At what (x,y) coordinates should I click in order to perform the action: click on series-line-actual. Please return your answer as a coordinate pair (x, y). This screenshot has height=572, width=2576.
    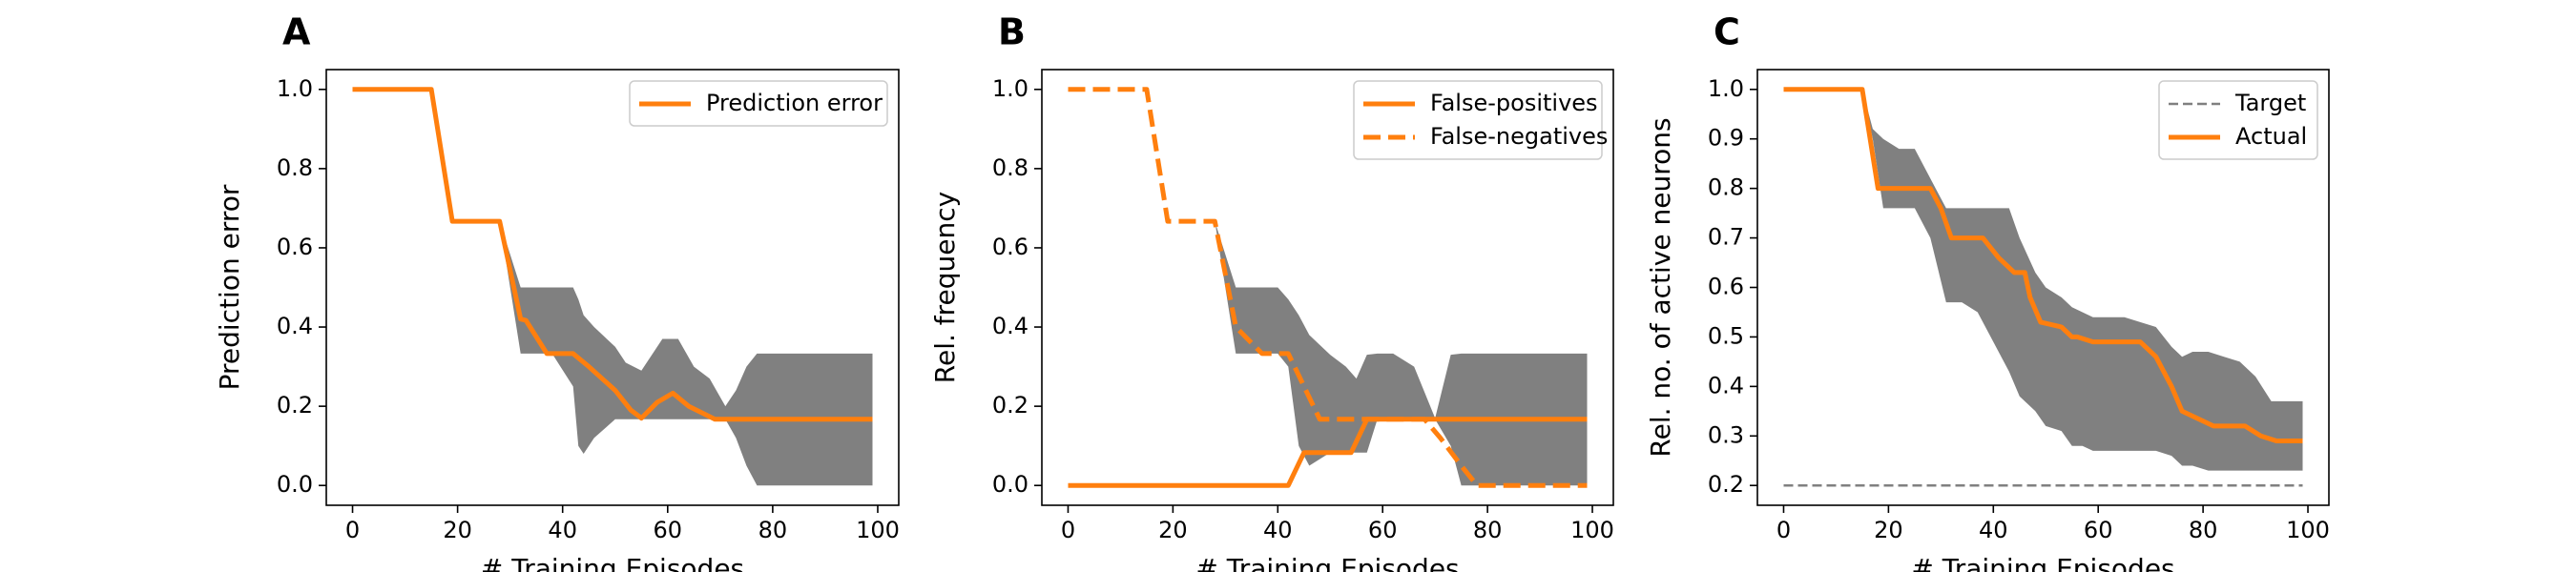
    Looking at the image, I should click on (2043, 265).